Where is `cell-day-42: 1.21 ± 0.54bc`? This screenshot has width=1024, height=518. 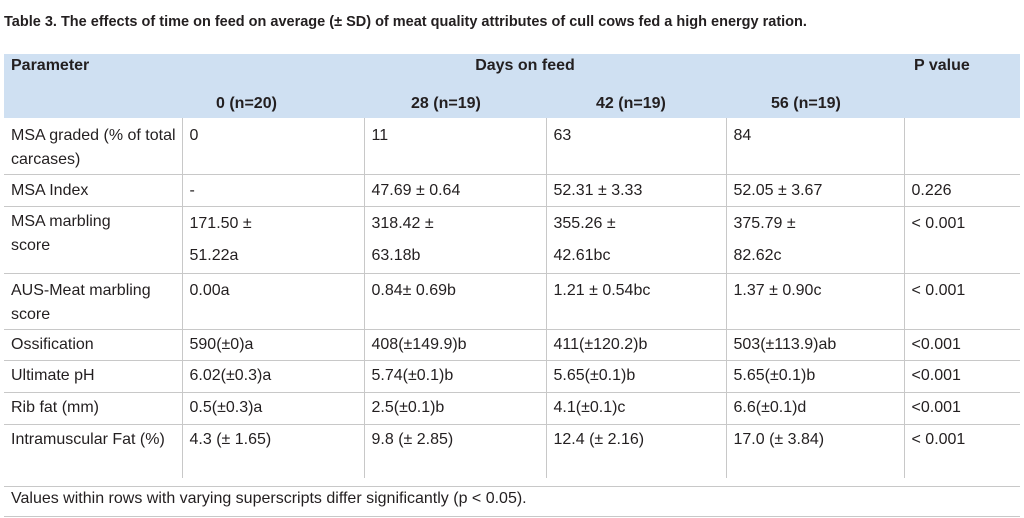 cell-day-42: 1.21 ± 0.54bc is located at coordinates (636, 301).